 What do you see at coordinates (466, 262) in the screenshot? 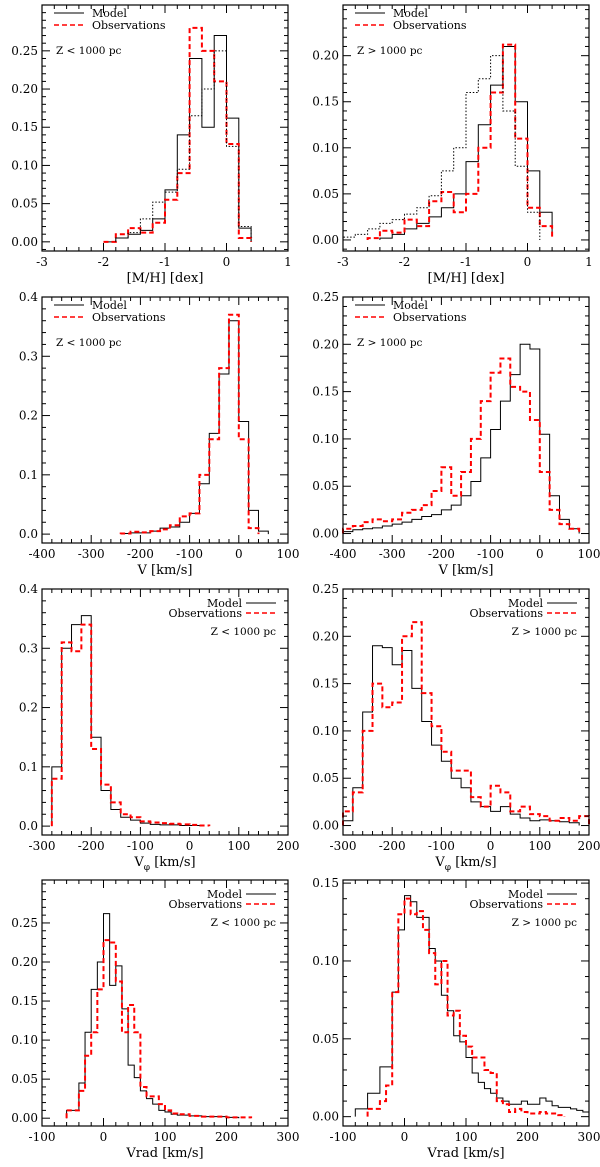
I see `x-tick-label: -1` at bounding box center [466, 262].